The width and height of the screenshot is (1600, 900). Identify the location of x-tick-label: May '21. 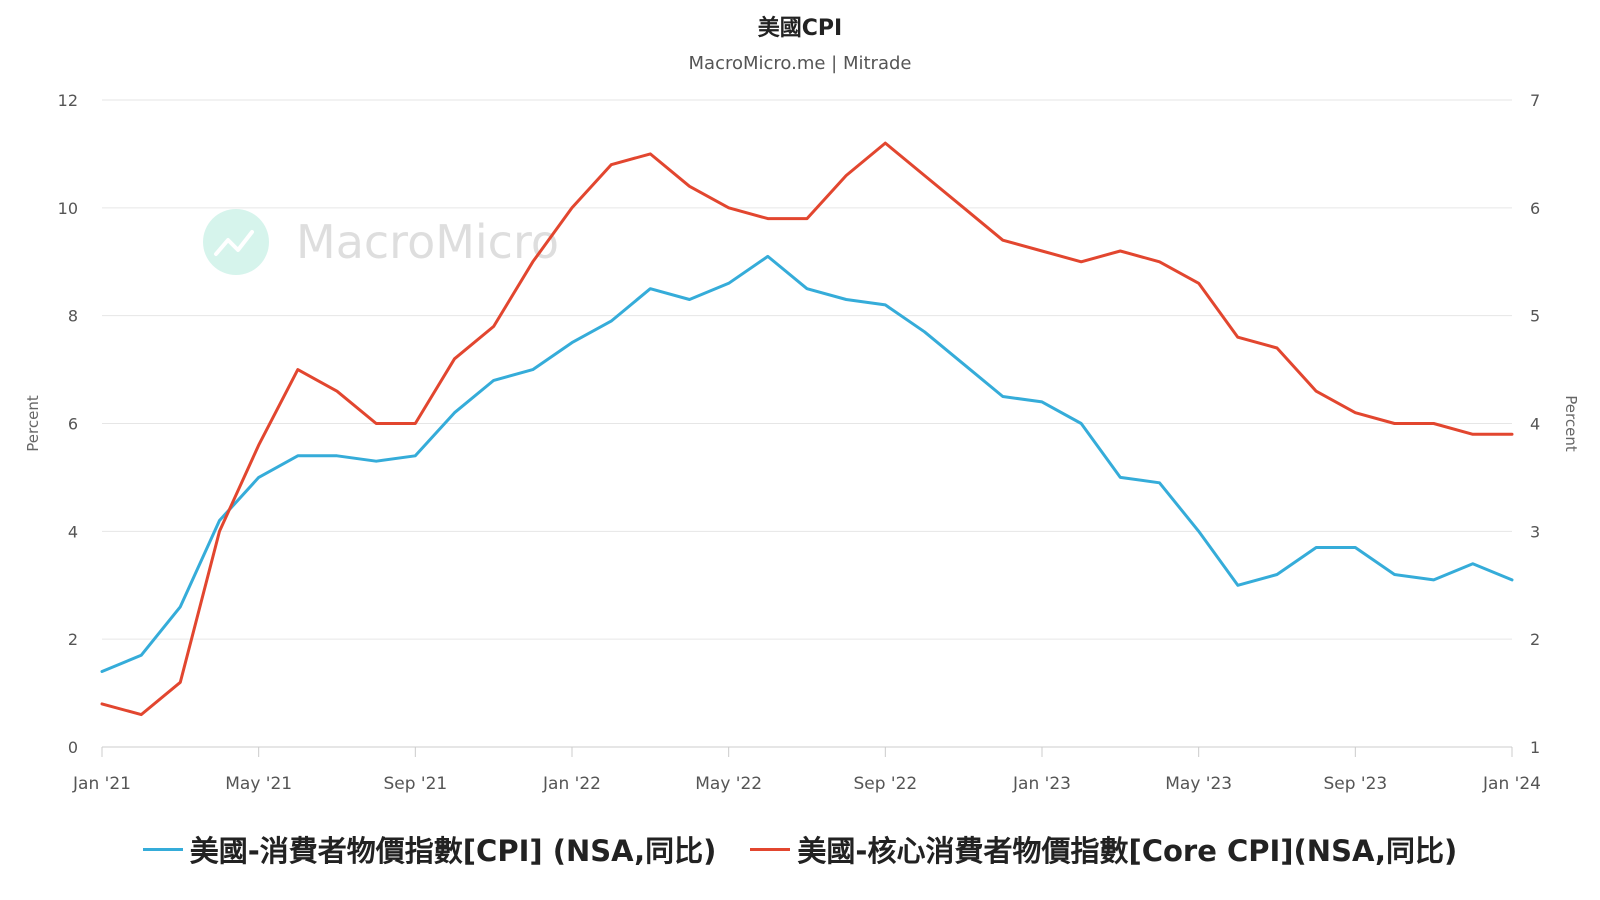
(258, 784).